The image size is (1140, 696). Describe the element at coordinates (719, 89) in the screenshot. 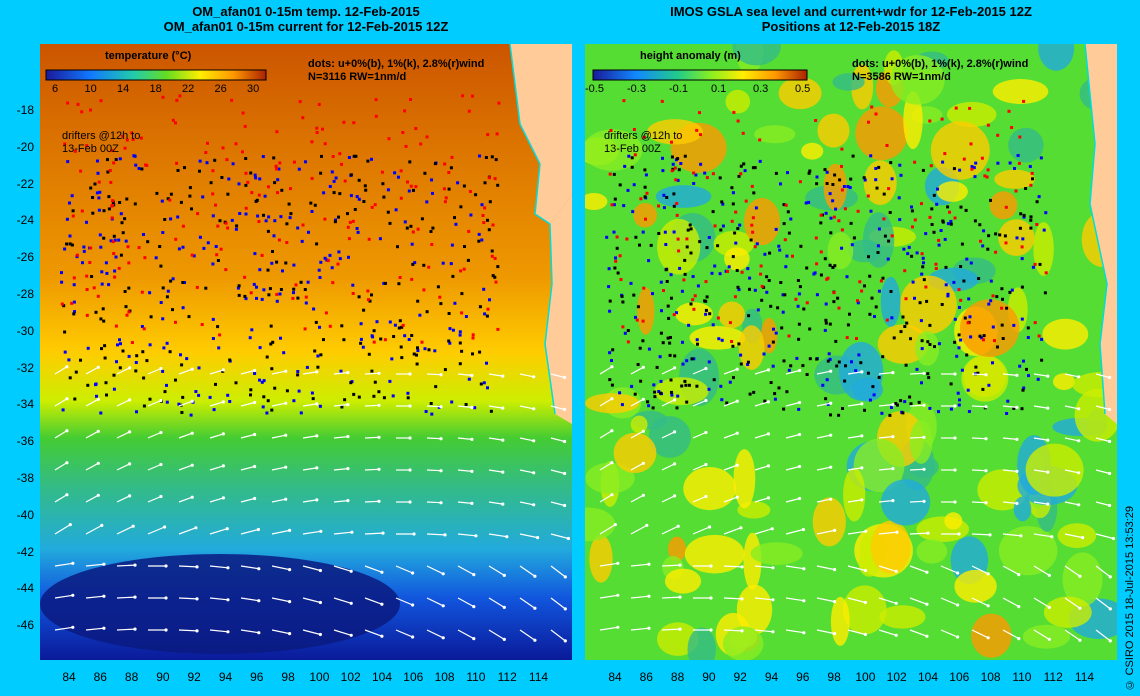

I see `colorbar-tick: 0.1` at that location.